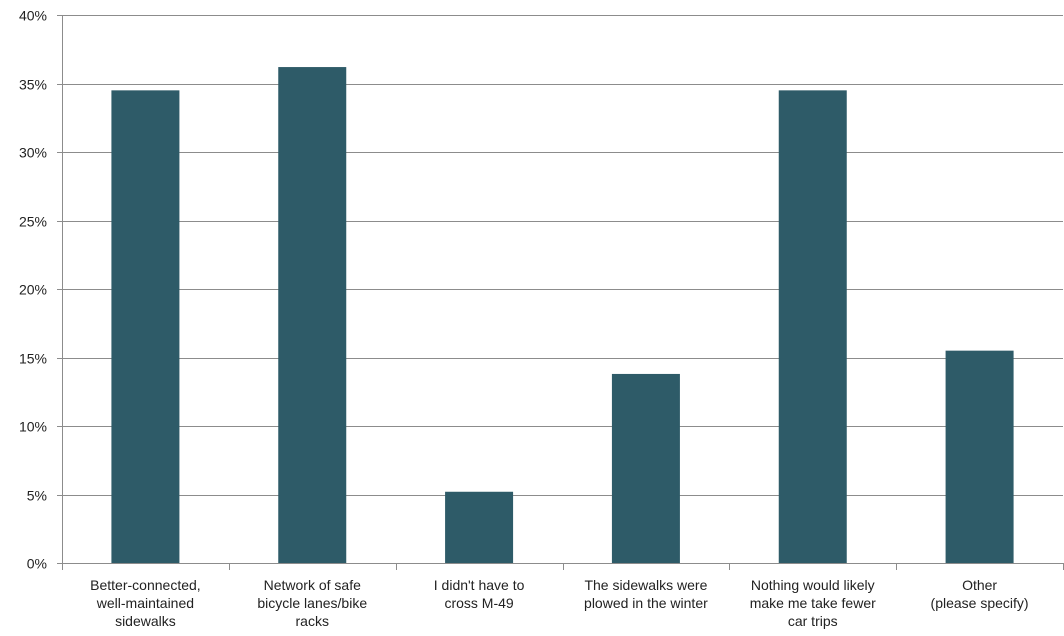 This screenshot has width=1064, height=636. I want to click on x-category-label: The sidewalks were plowed in the winter, so click(646, 594).